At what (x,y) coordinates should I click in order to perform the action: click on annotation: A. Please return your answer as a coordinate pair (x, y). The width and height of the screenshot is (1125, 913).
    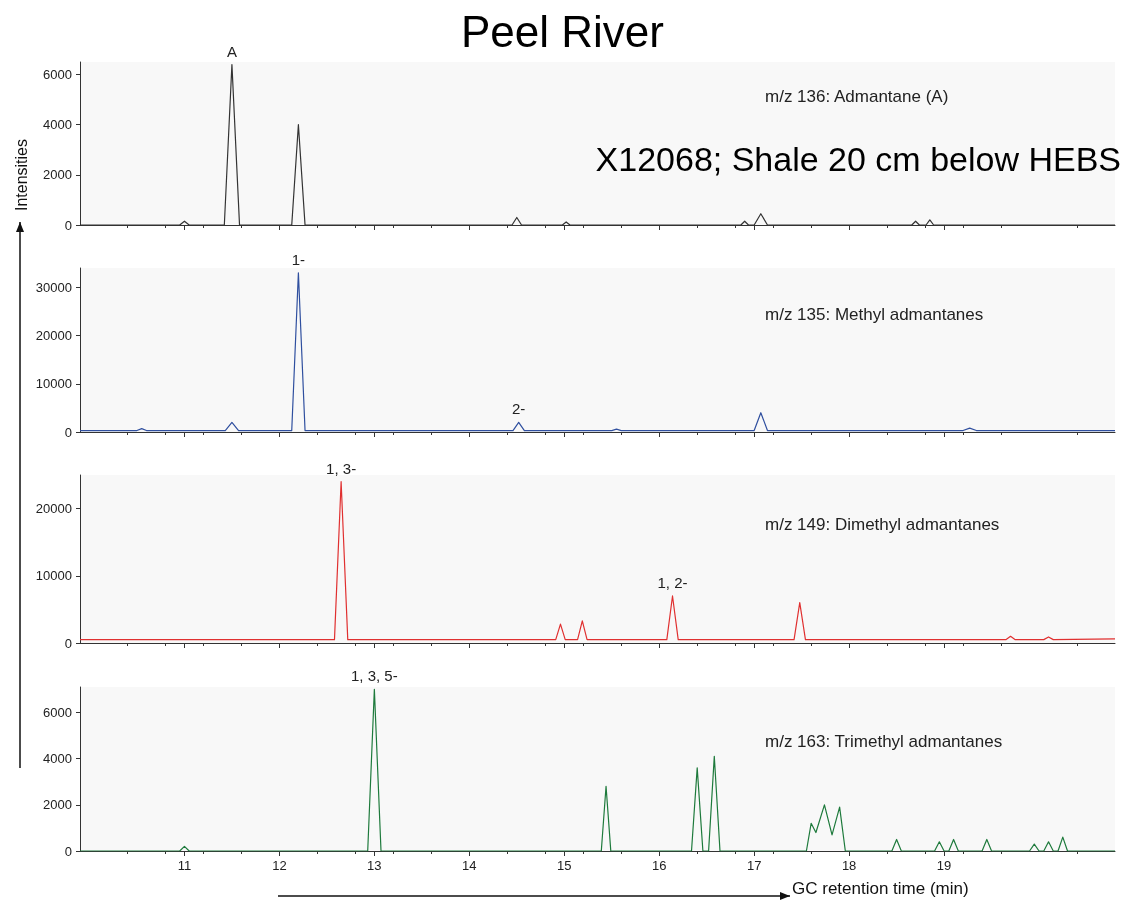
    Looking at the image, I should click on (231, 51).